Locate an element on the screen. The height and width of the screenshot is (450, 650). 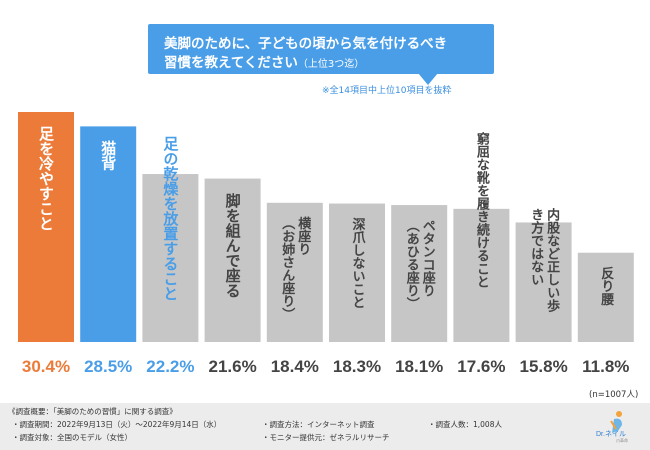
category-label-7-col2: （あひる座り） is located at coordinates (412, 264).